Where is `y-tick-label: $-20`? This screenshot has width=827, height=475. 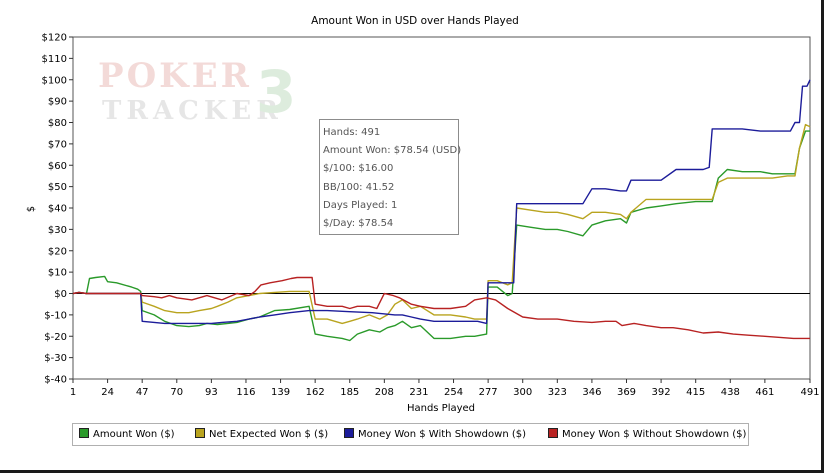
y-tick-label: $-20 is located at coordinates (55, 337).